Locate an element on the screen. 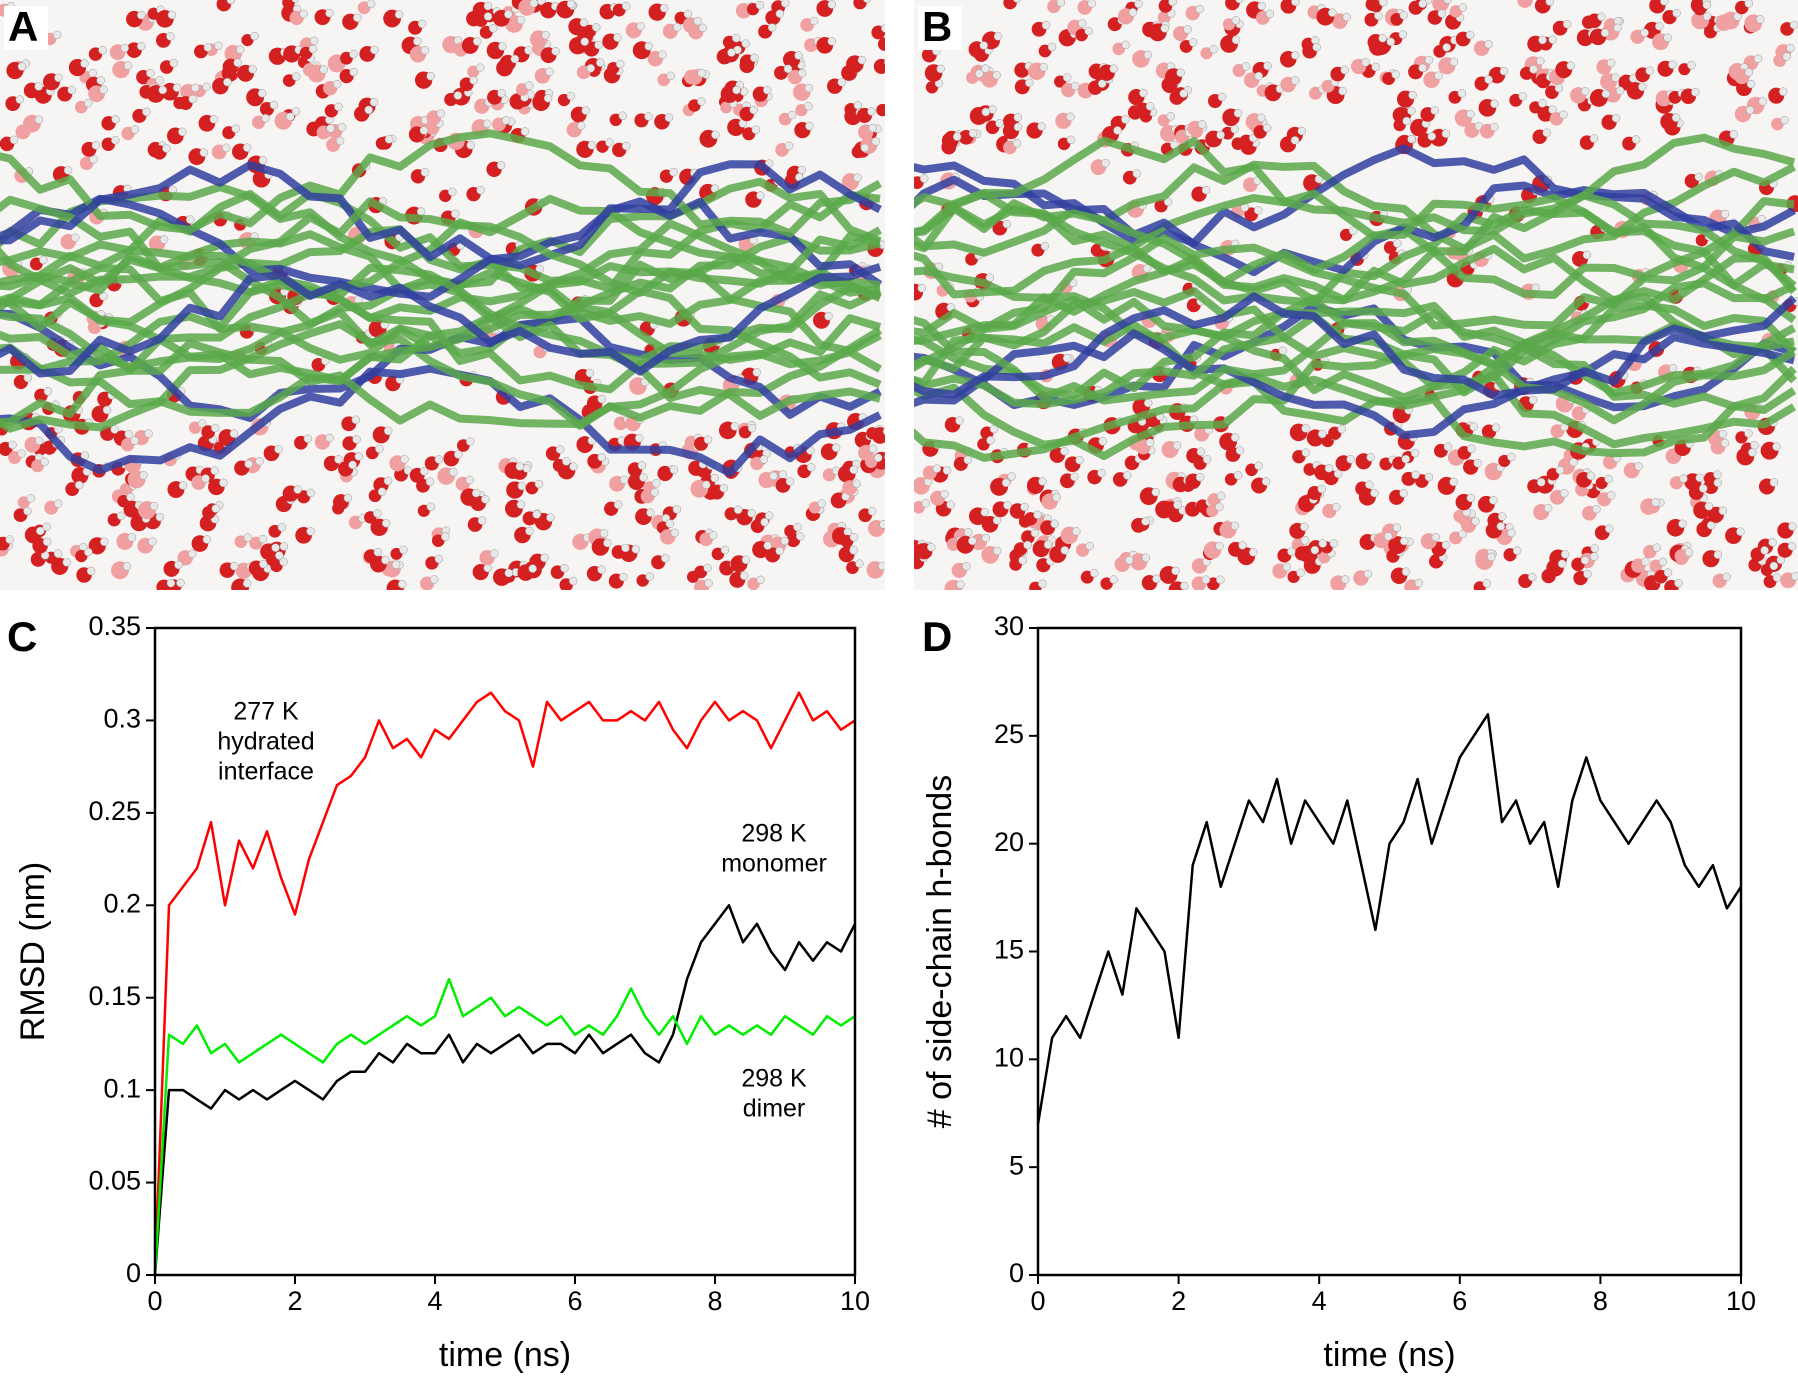  y-tick-label: 25 is located at coordinates (1009, 734).